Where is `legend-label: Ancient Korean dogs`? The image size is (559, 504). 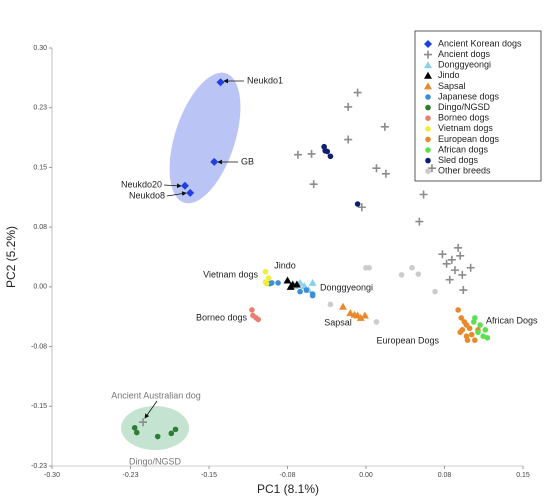 legend-label: Ancient Korean dogs is located at coordinates (480, 43).